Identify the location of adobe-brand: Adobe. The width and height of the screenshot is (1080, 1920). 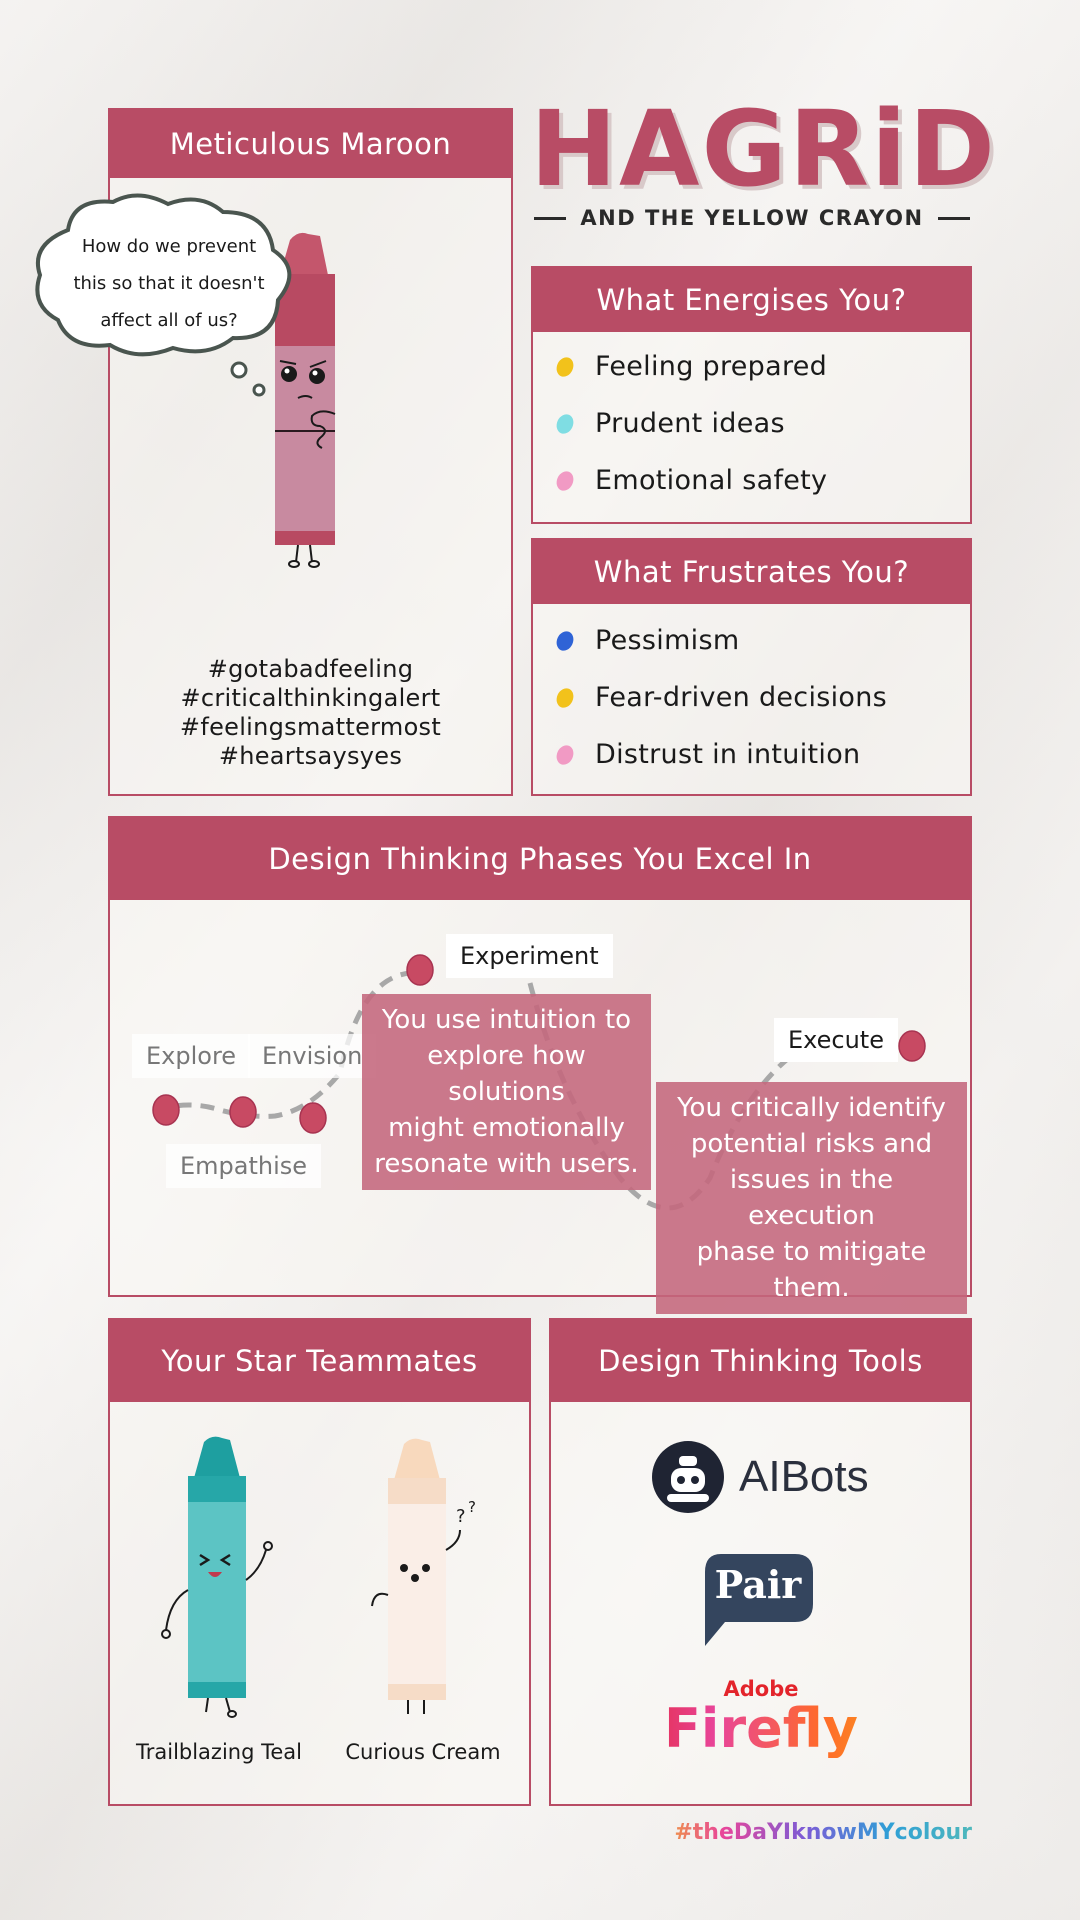
(761, 1689).